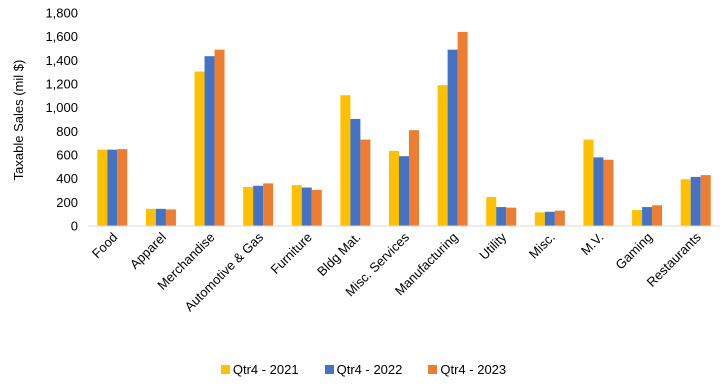 The height and width of the screenshot is (387, 727). I want to click on x-tick-label: Apparel, so click(148, 250).